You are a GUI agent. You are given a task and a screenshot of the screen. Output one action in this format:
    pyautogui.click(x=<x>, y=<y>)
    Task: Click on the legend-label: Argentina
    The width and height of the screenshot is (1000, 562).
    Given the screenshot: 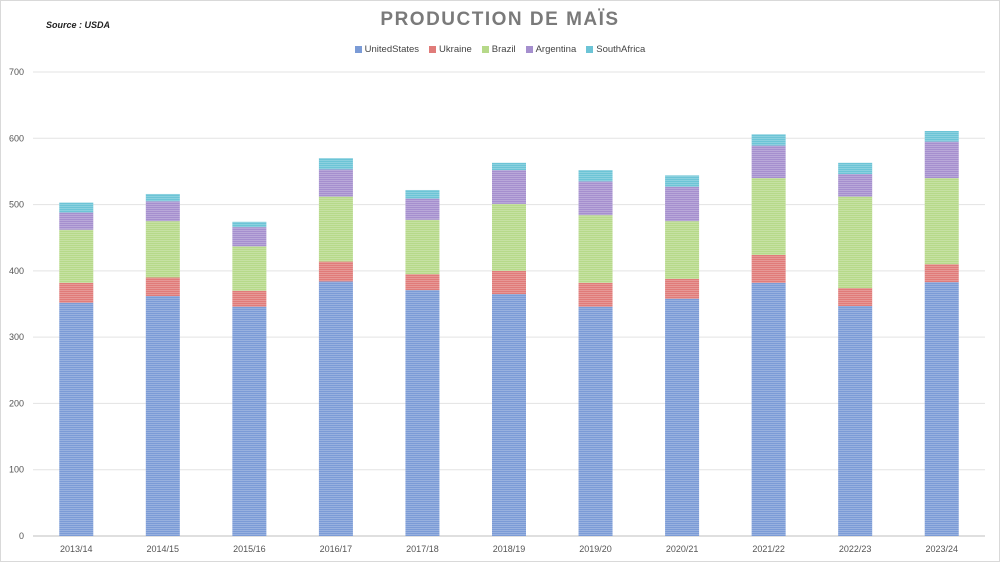 What is the action you would take?
    pyautogui.click(x=556, y=49)
    